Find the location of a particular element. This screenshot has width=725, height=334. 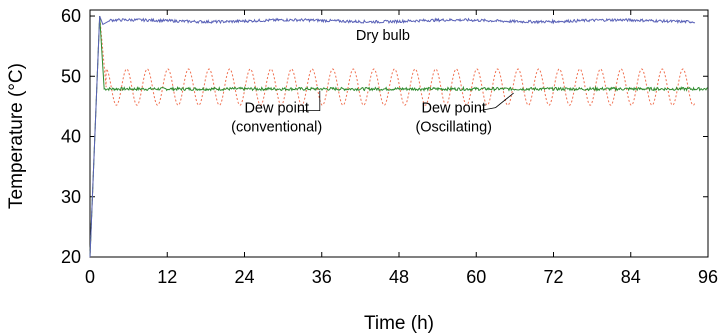

x-tick-label: 84 is located at coordinates (631, 277).